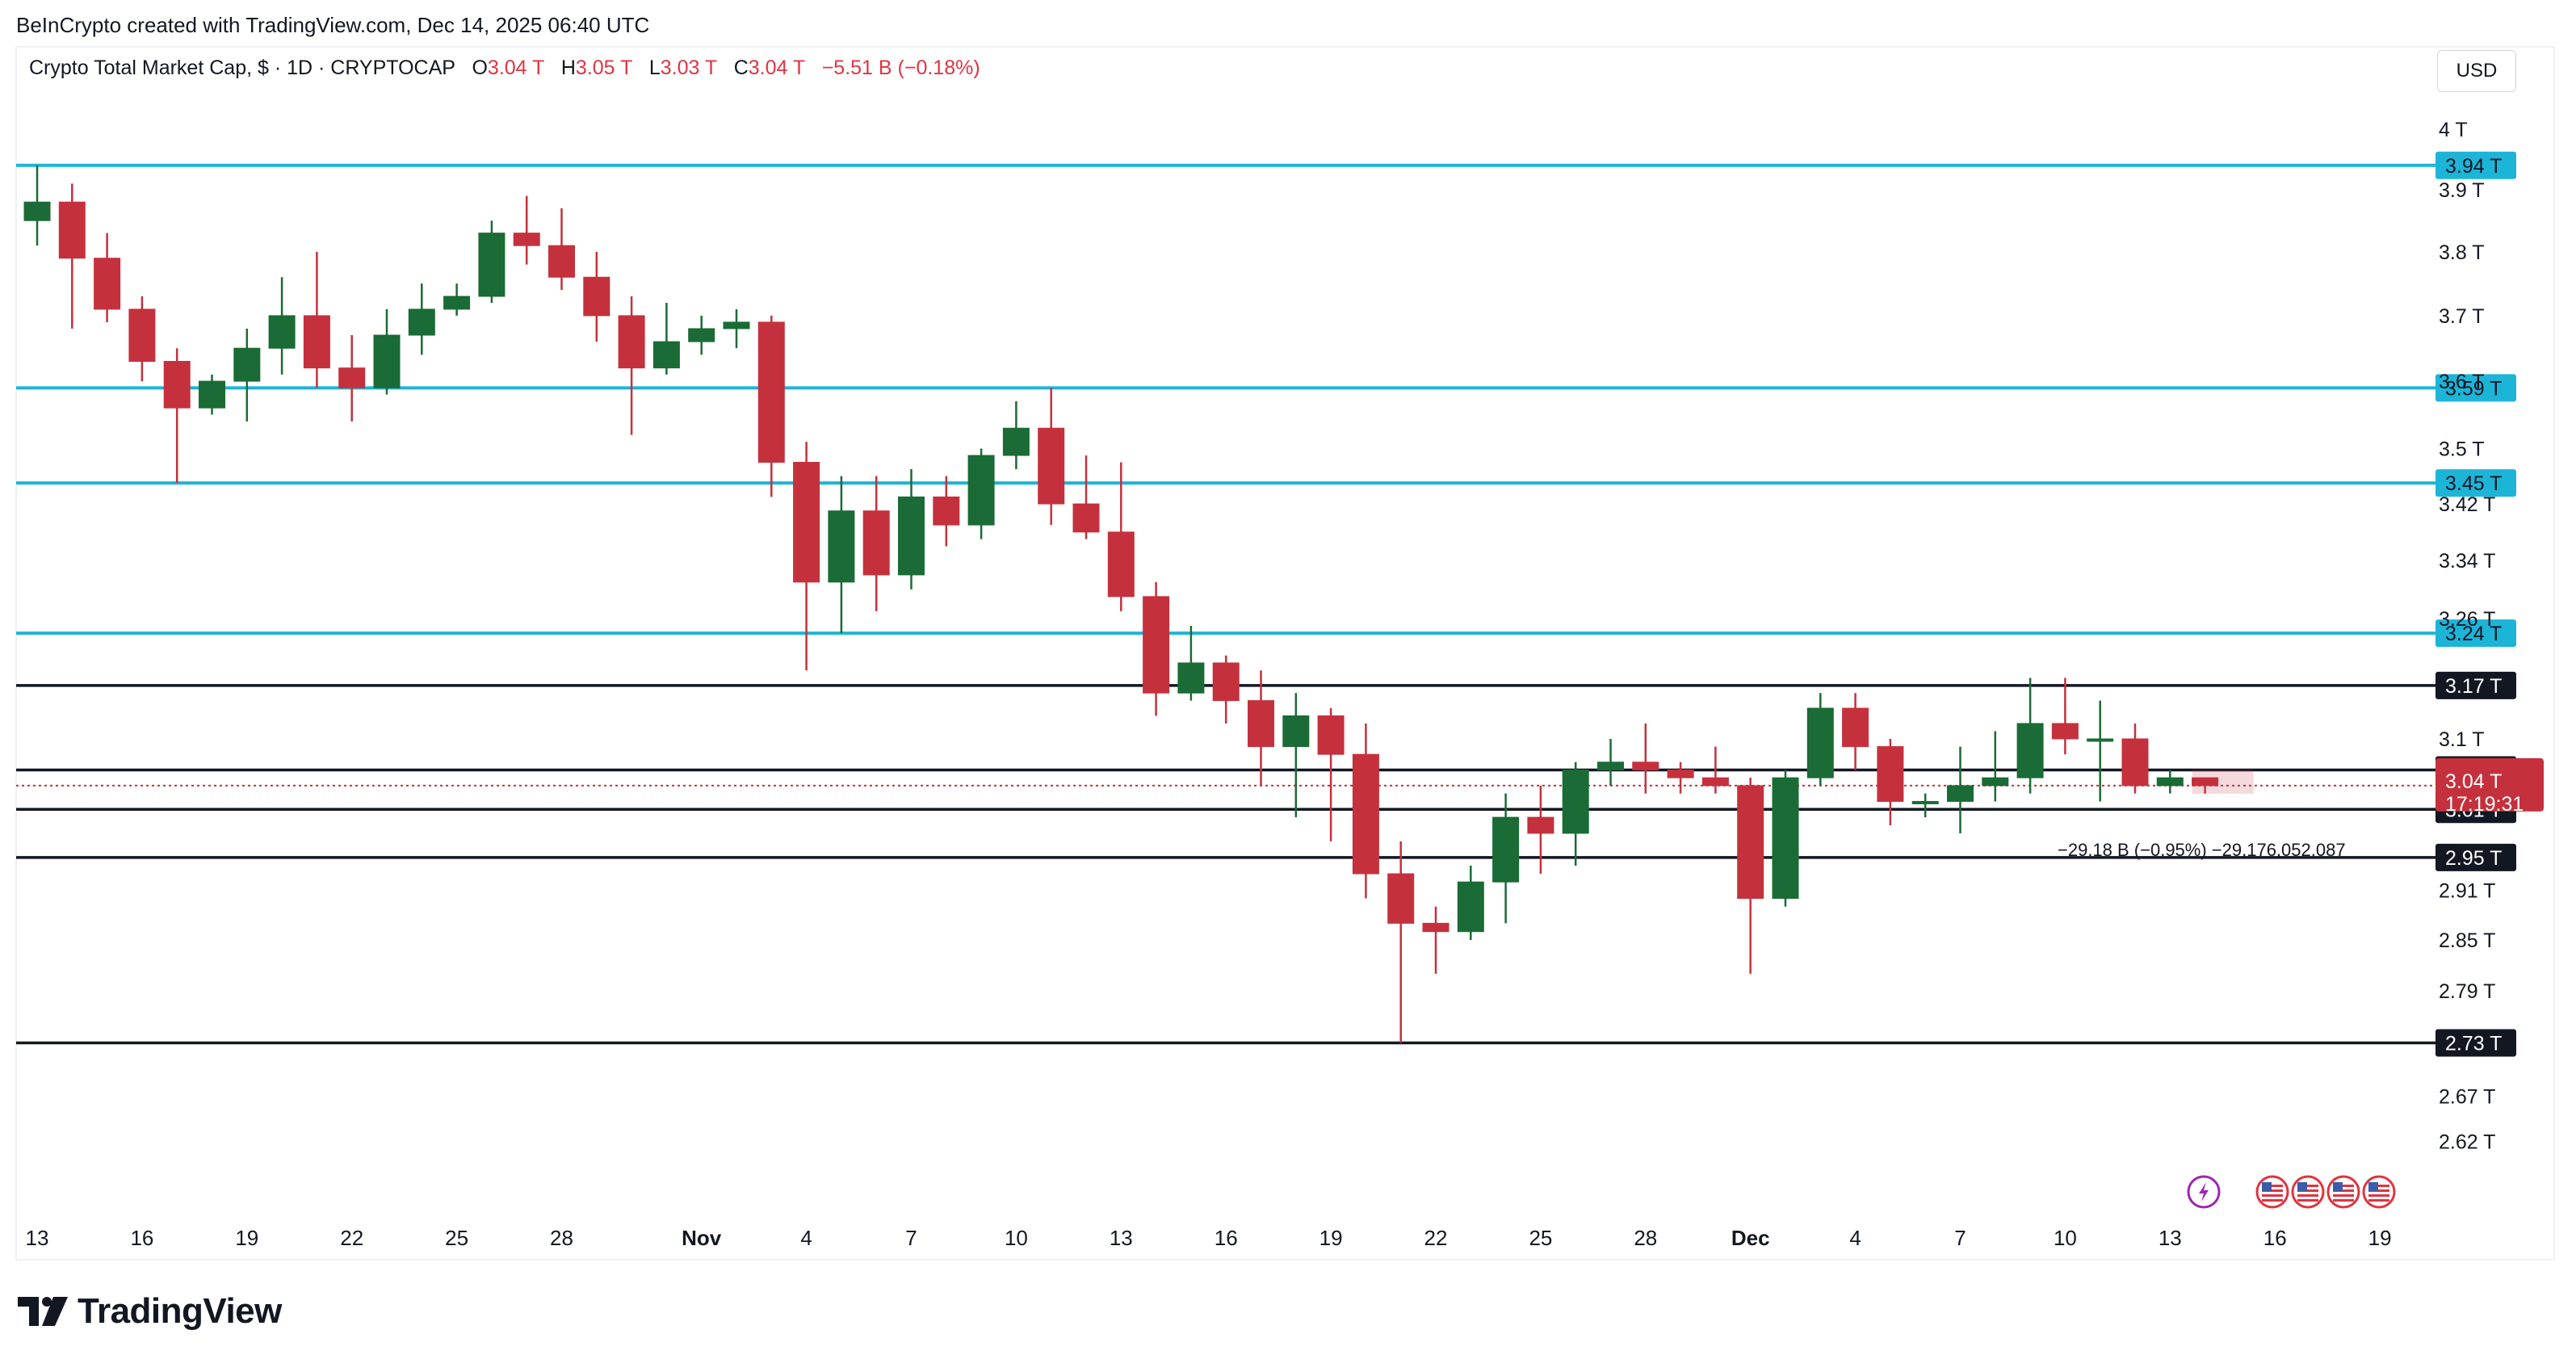 The image size is (2576, 1355). What do you see at coordinates (150, 1312) in the screenshot?
I see `tradingview-logo: TradingView` at bounding box center [150, 1312].